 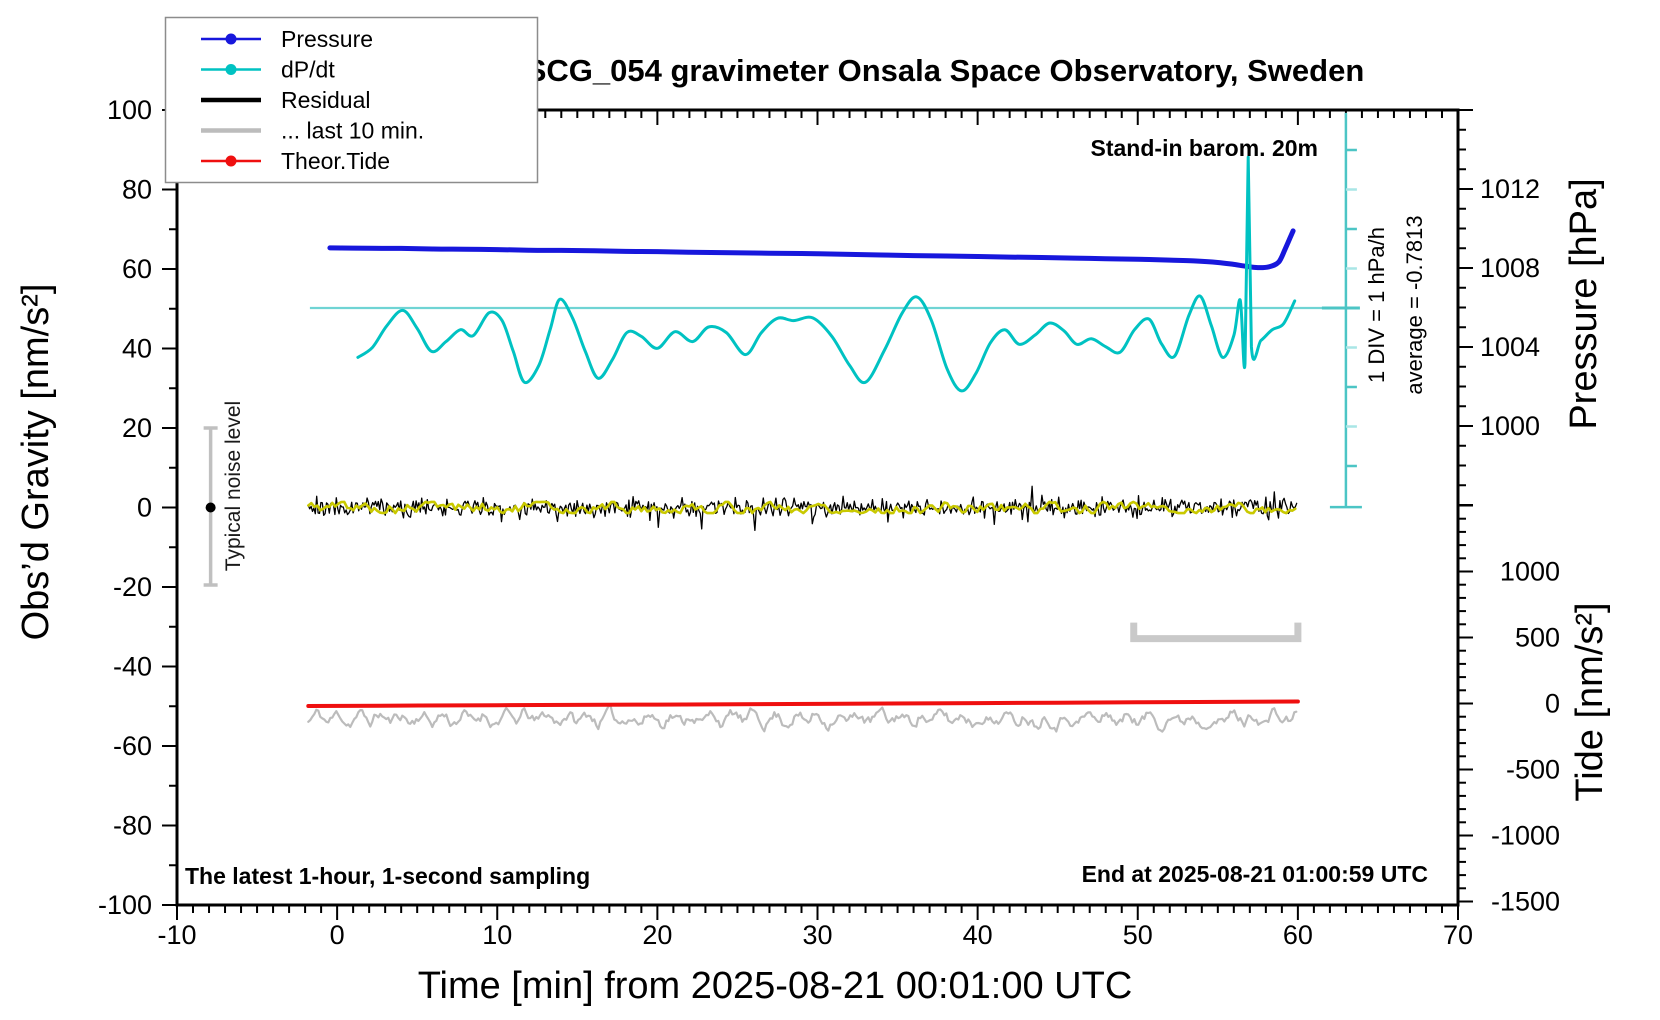 I want to click on x-tick-label: 20, so click(x=657, y=935).